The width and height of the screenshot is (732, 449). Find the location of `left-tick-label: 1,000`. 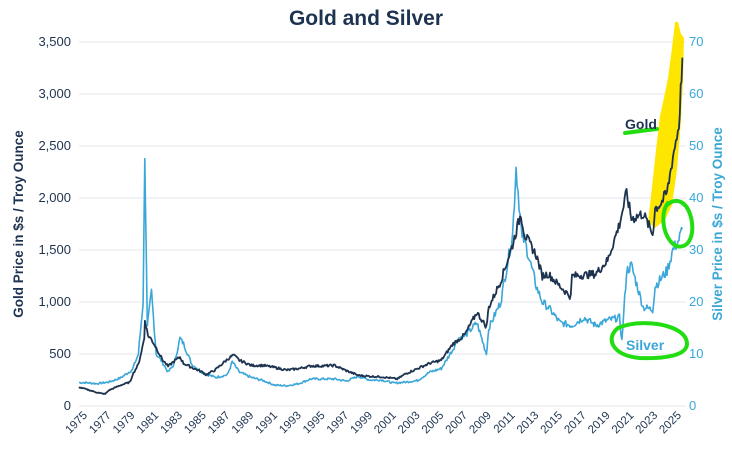

left-tick-label: 1,000 is located at coordinates (54, 301).